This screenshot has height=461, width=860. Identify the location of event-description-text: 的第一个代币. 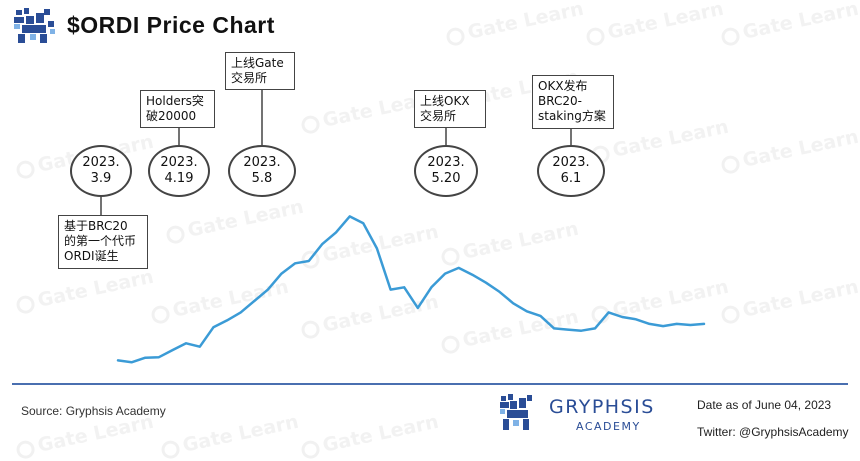
(100, 241).